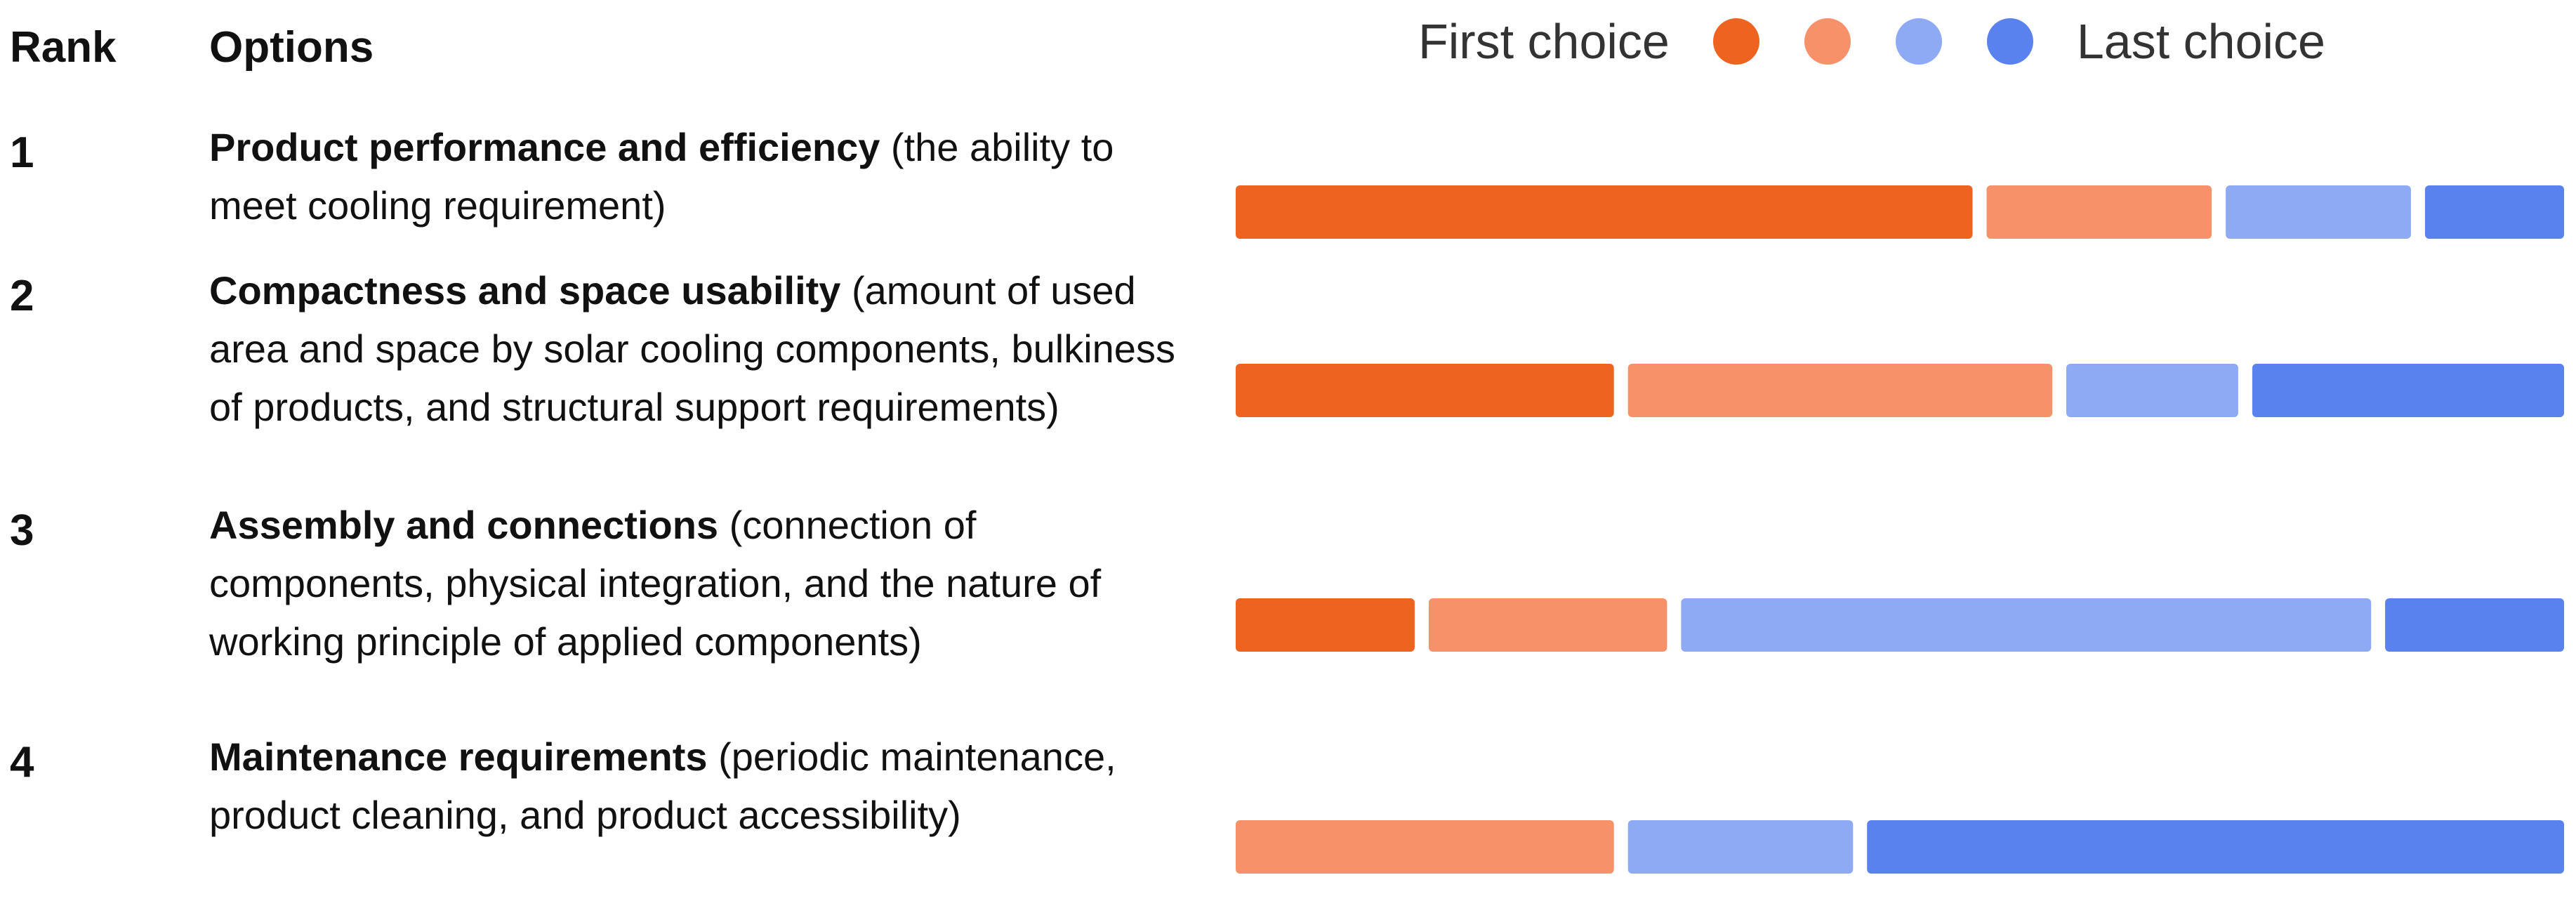 The height and width of the screenshot is (908, 2576). What do you see at coordinates (464, 525) in the screenshot?
I see `option-name: Assembly and connections` at bounding box center [464, 525].